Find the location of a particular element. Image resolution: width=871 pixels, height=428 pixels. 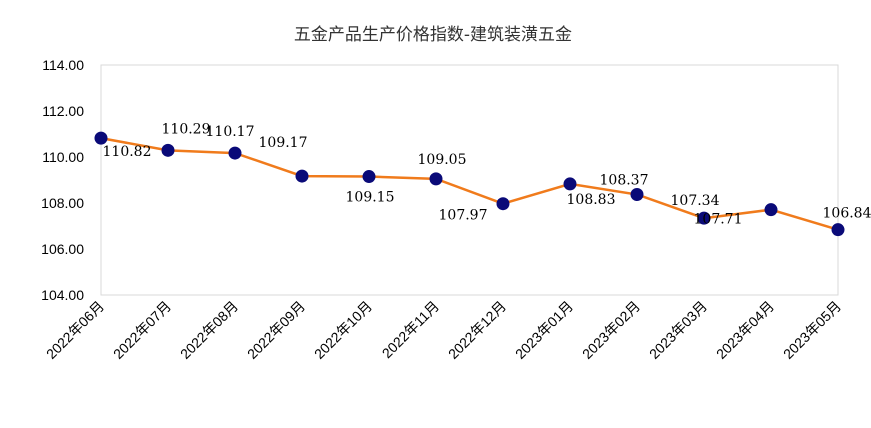

x-tick-label: 2022年10月 is located at coordinates (343, 330).